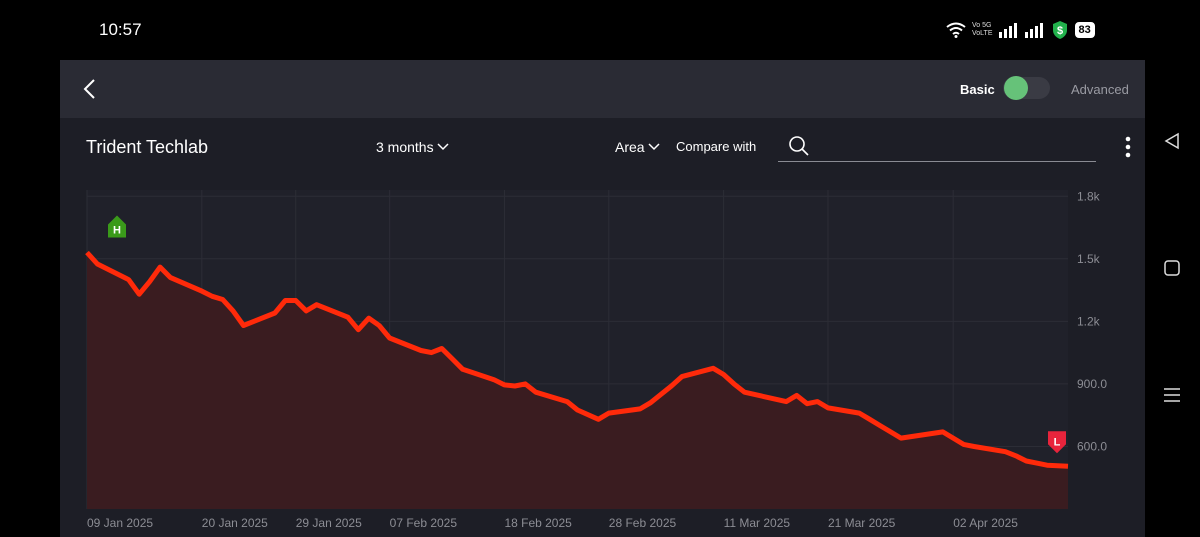 The height and width of the screenshot is (537, 1200). What do you see at coordinates (1092, 446) in the screenshot?
I see `y-tick-label: 600.0` at bounding box center [1092, 446].